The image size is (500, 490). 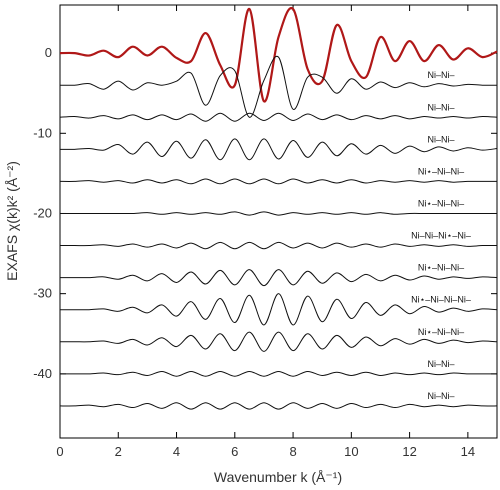 I want to click on path-label: Ni–Ni–Ni⋆–Ni–, so click(x=441, y=236).